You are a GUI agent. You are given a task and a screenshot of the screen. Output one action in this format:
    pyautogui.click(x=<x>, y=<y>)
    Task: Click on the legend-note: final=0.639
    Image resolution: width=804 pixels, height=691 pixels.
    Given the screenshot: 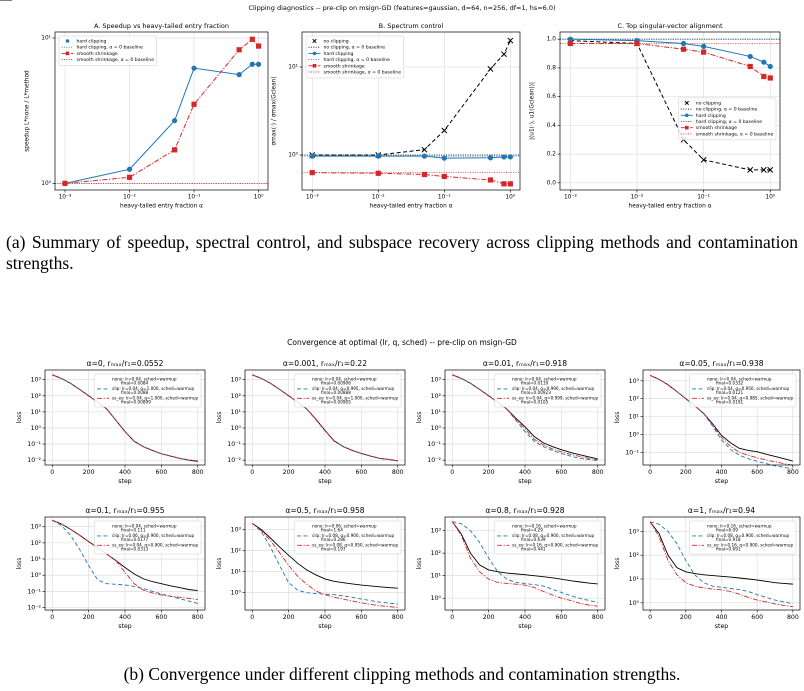 What is the action you would take?
    pyautogui.click(x=533, y=539)
    